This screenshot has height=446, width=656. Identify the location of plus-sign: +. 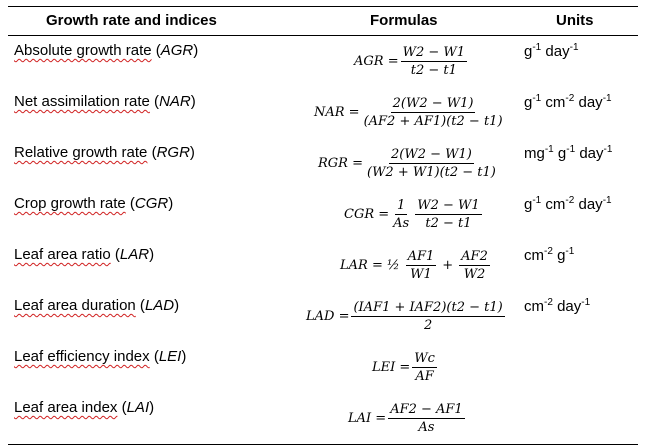
(448, 265).